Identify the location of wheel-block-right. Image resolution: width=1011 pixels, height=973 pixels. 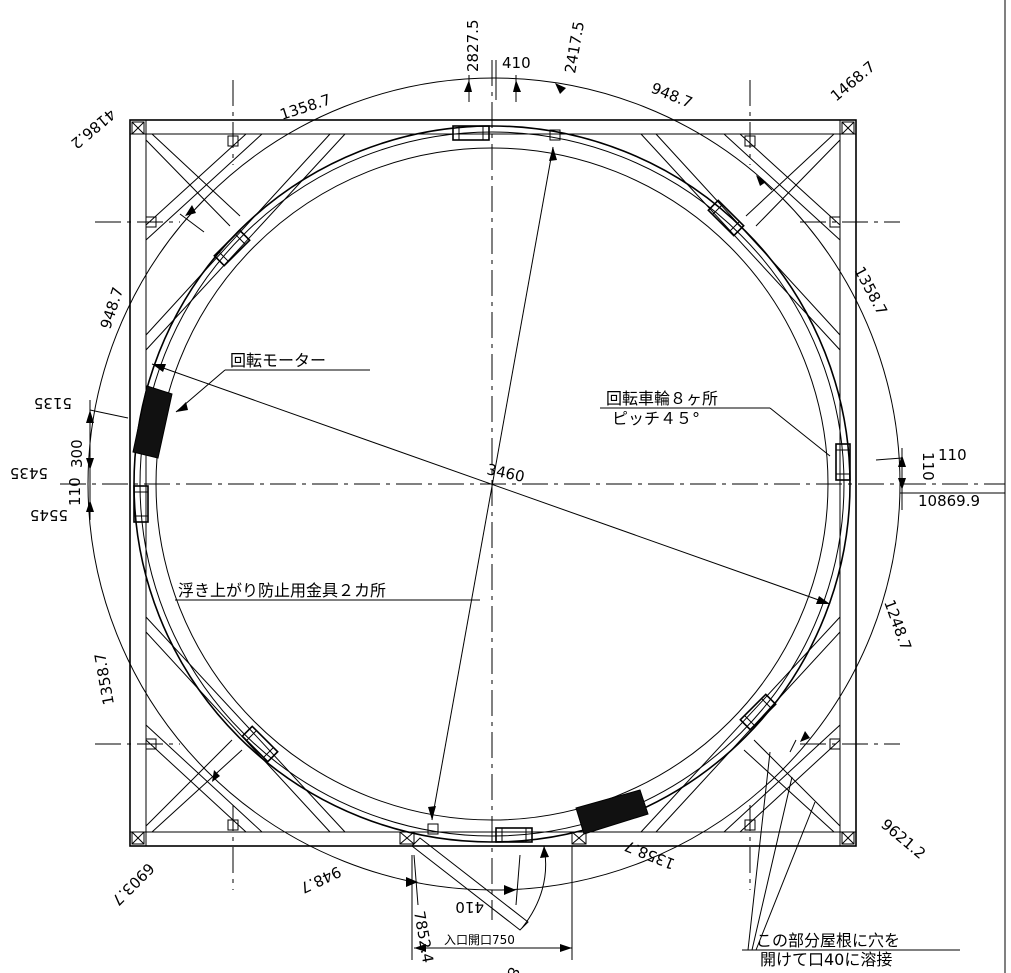
(843, 462).